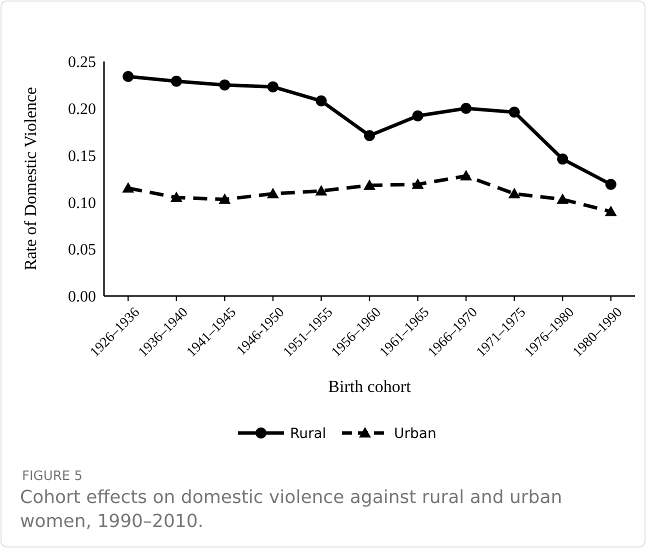  What do you see at coordinates (308, 434) in the screenshot?
I see `legend-label: Rural` at bounding box center [308, 434].